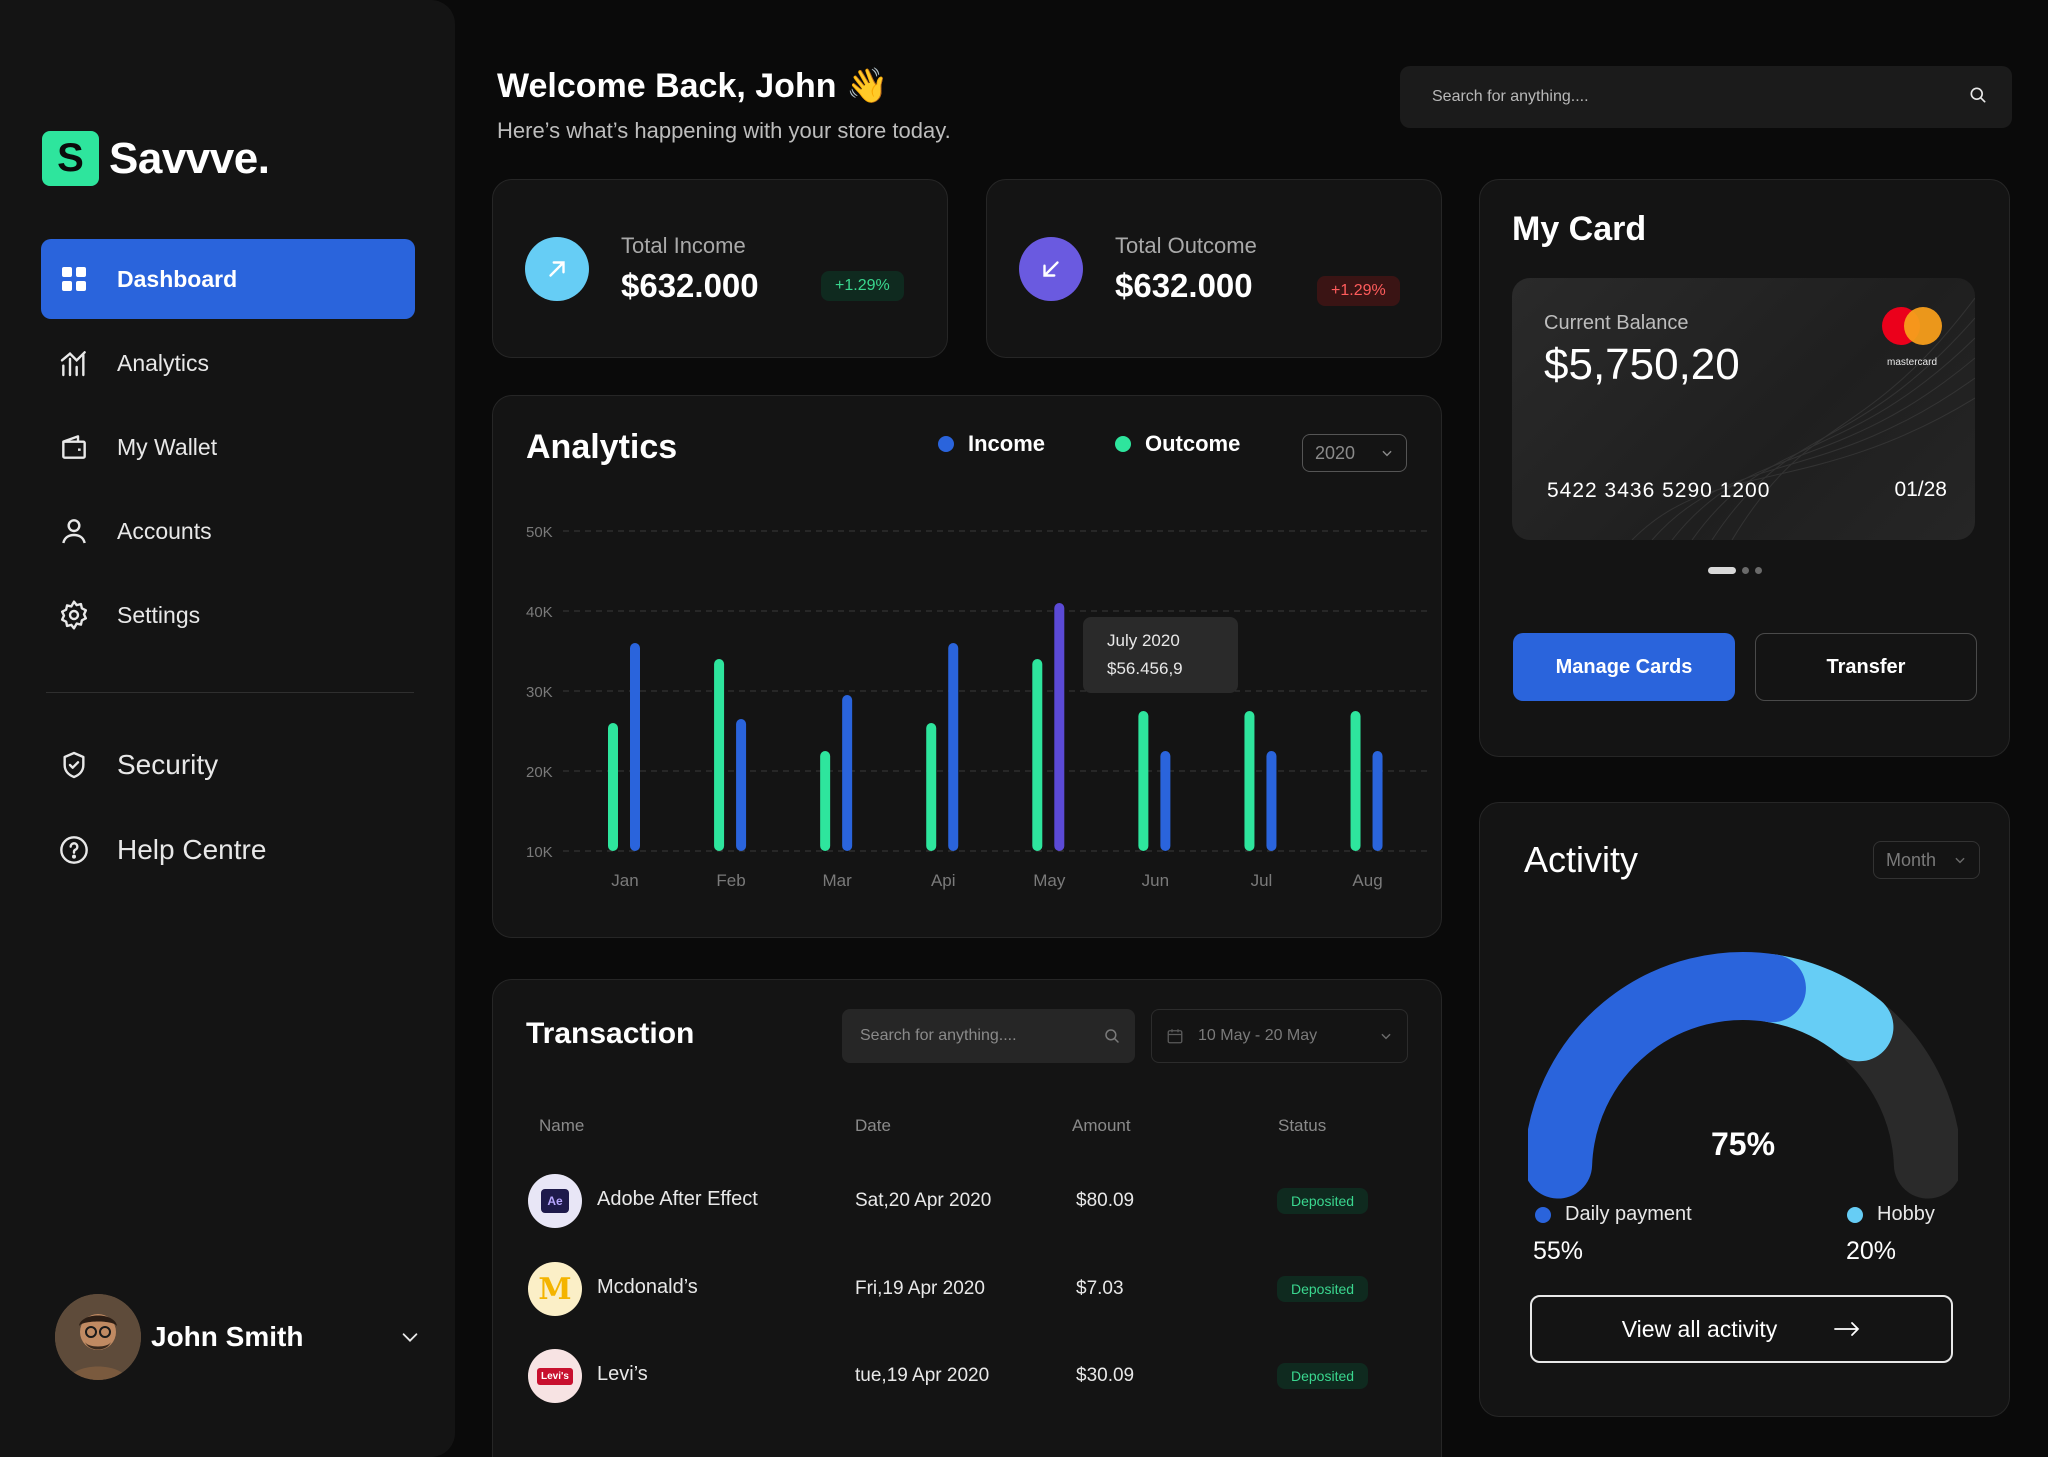  Describe the element at coordinates (923, 1200) in the screenshot. I see `transaction-date: Sat,20 Apr 2020` at that location.